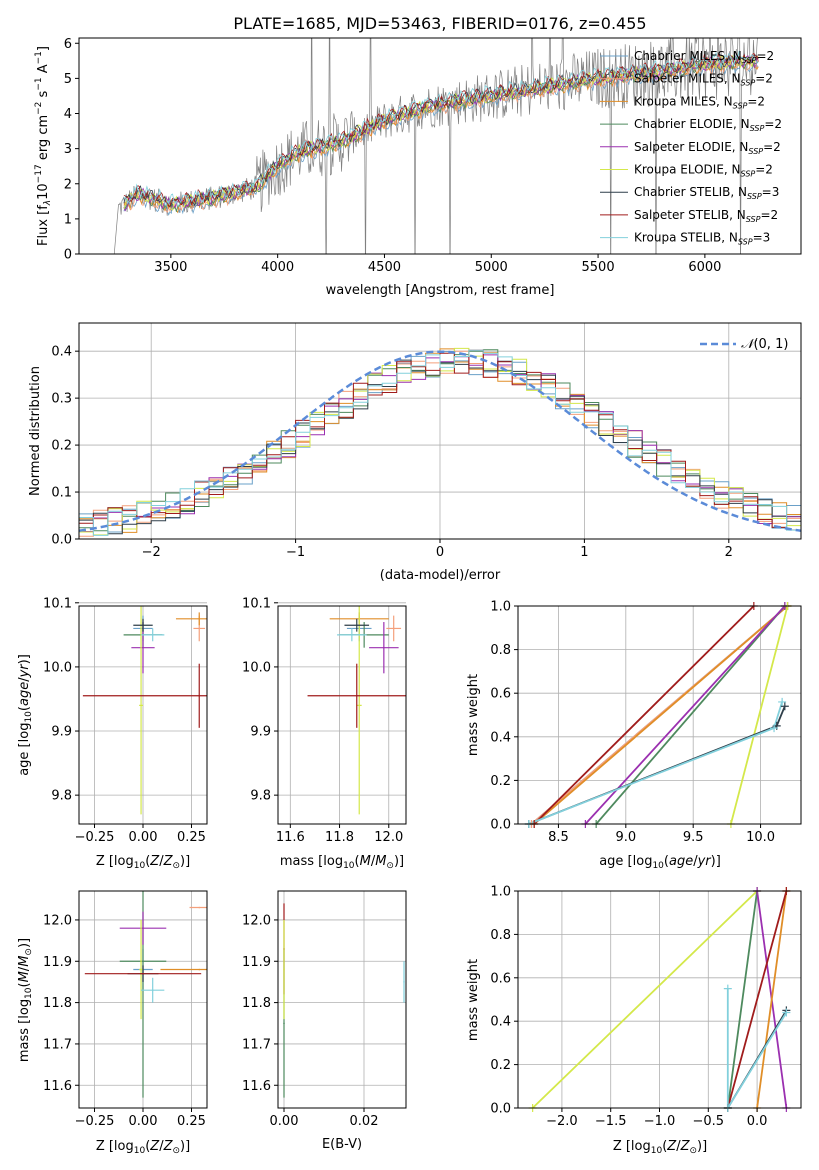 This screenshot has width=819, height=1170. Describe the element at coordinates (256, 962) in the screenshot. I see `y-tick-label: 11.9` at that location.